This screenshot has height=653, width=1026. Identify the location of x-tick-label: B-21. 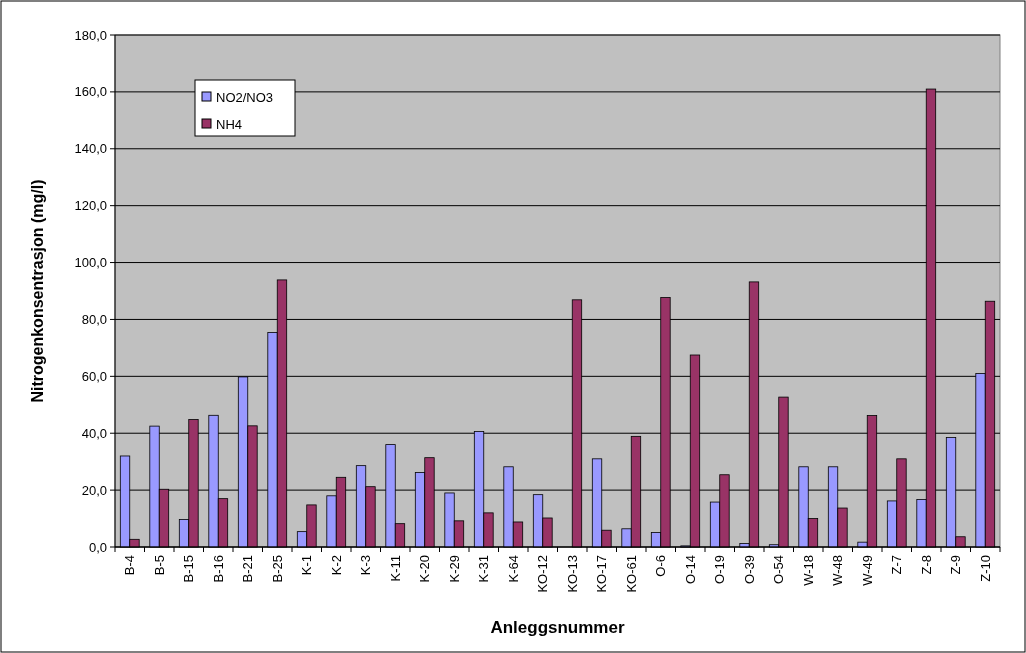
(248, 569).